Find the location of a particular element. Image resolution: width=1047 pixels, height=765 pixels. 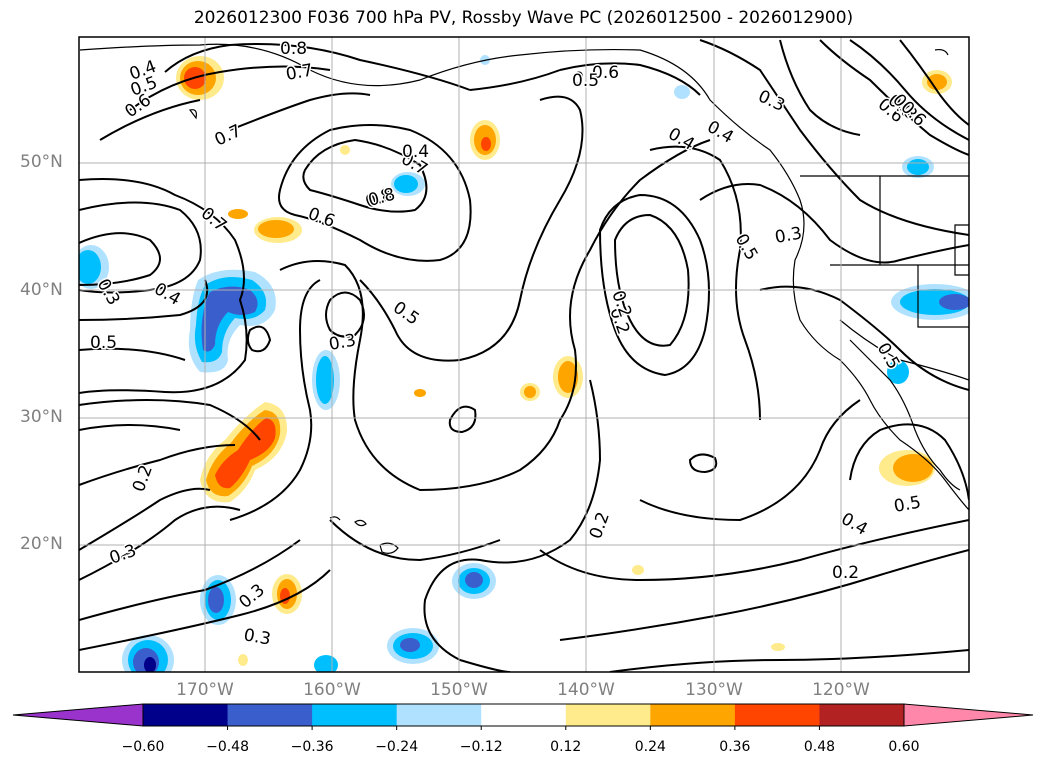

lon-label-150w: 150°W is located at coordinates (459, 690).